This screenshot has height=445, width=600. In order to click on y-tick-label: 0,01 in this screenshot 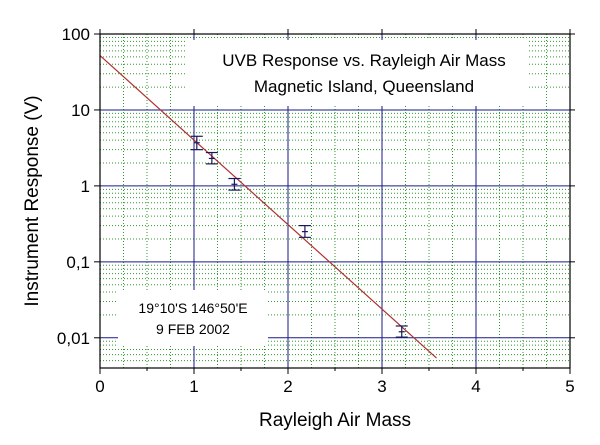, I will do `click(73, 338)`.